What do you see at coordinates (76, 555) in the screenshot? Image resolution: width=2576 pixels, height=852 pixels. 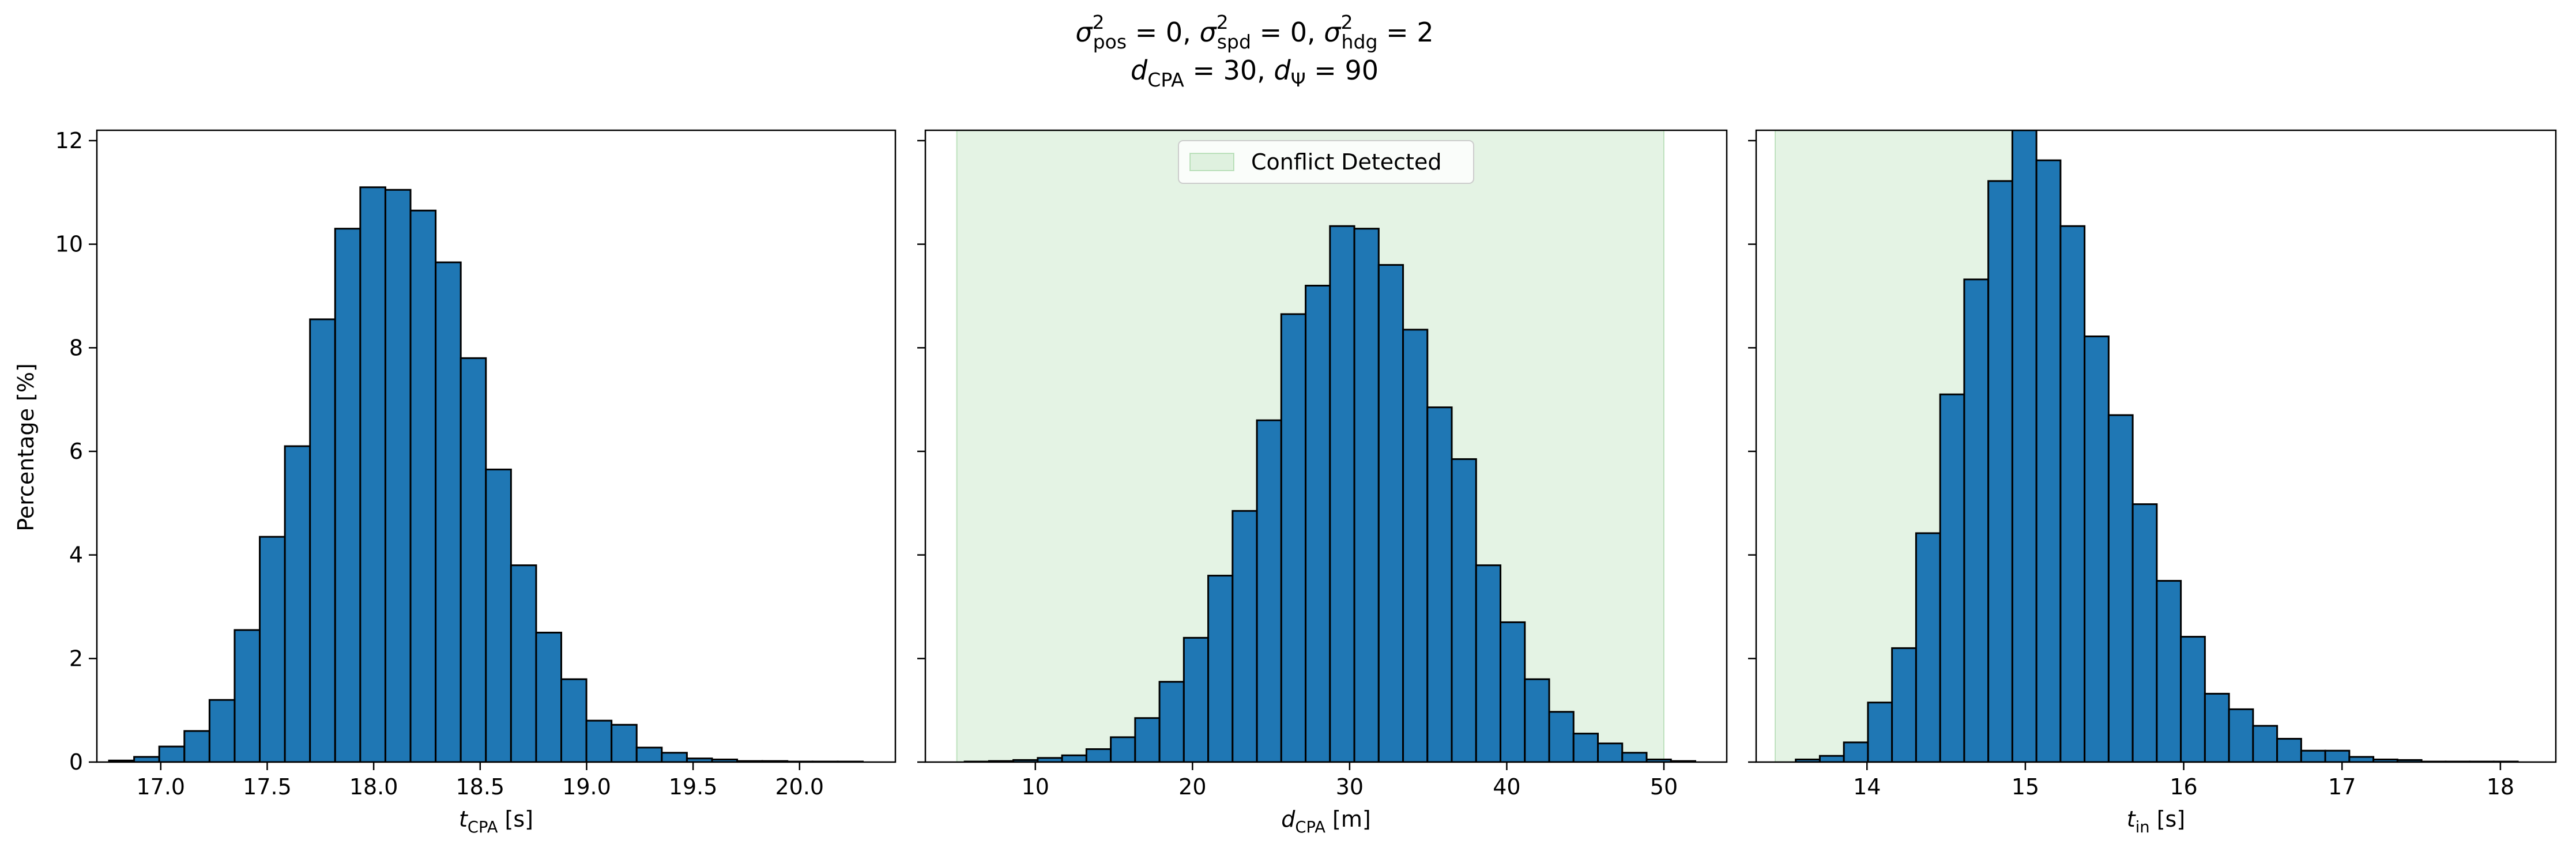 I see `y-tick-label: 4` at bounding box center [76, 555].